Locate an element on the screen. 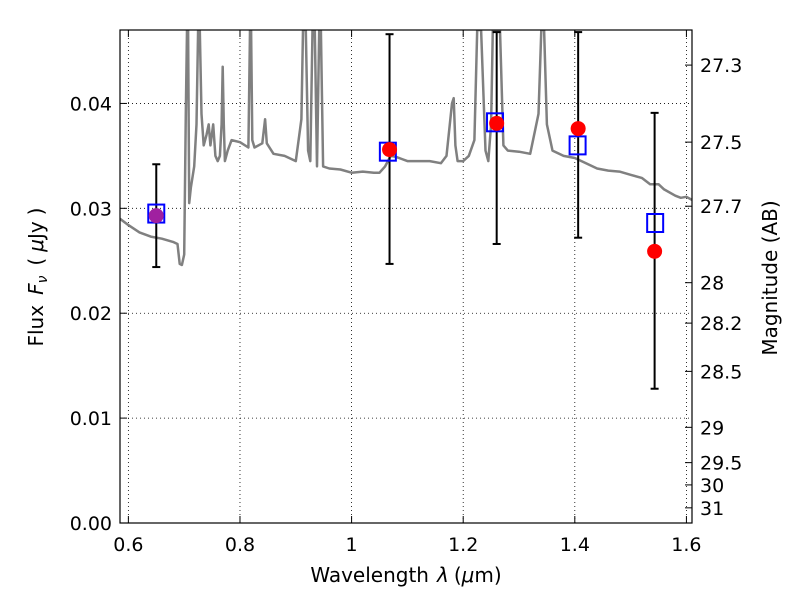 This screenshot has width=800, height=600. y2-tick-label: 31 is located at coordinates (712, 509).